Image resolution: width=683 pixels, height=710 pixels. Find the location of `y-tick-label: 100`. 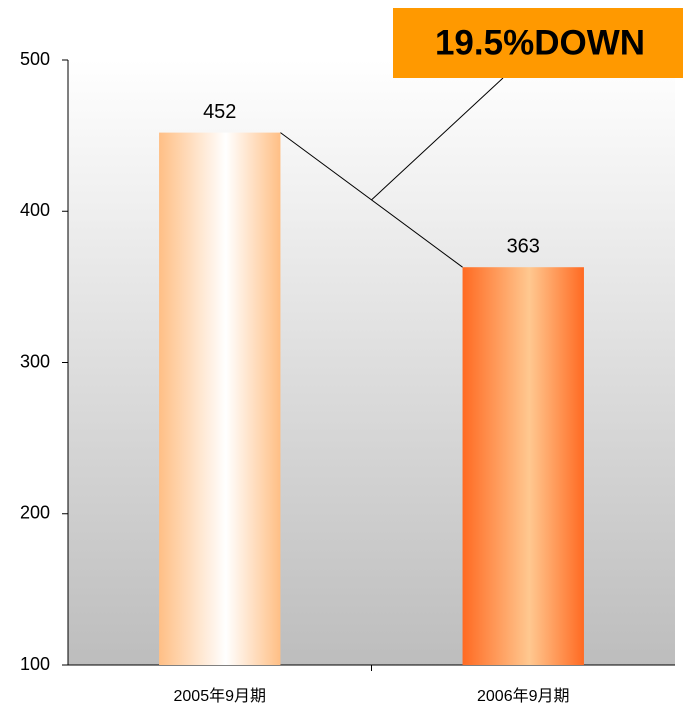

y-tick-label: 100 is located at coordinates (35, 664).